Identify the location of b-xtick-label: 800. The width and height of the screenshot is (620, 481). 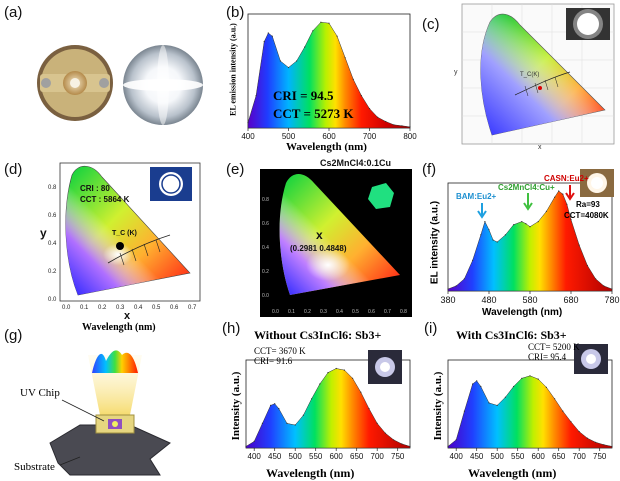
(410, 136).